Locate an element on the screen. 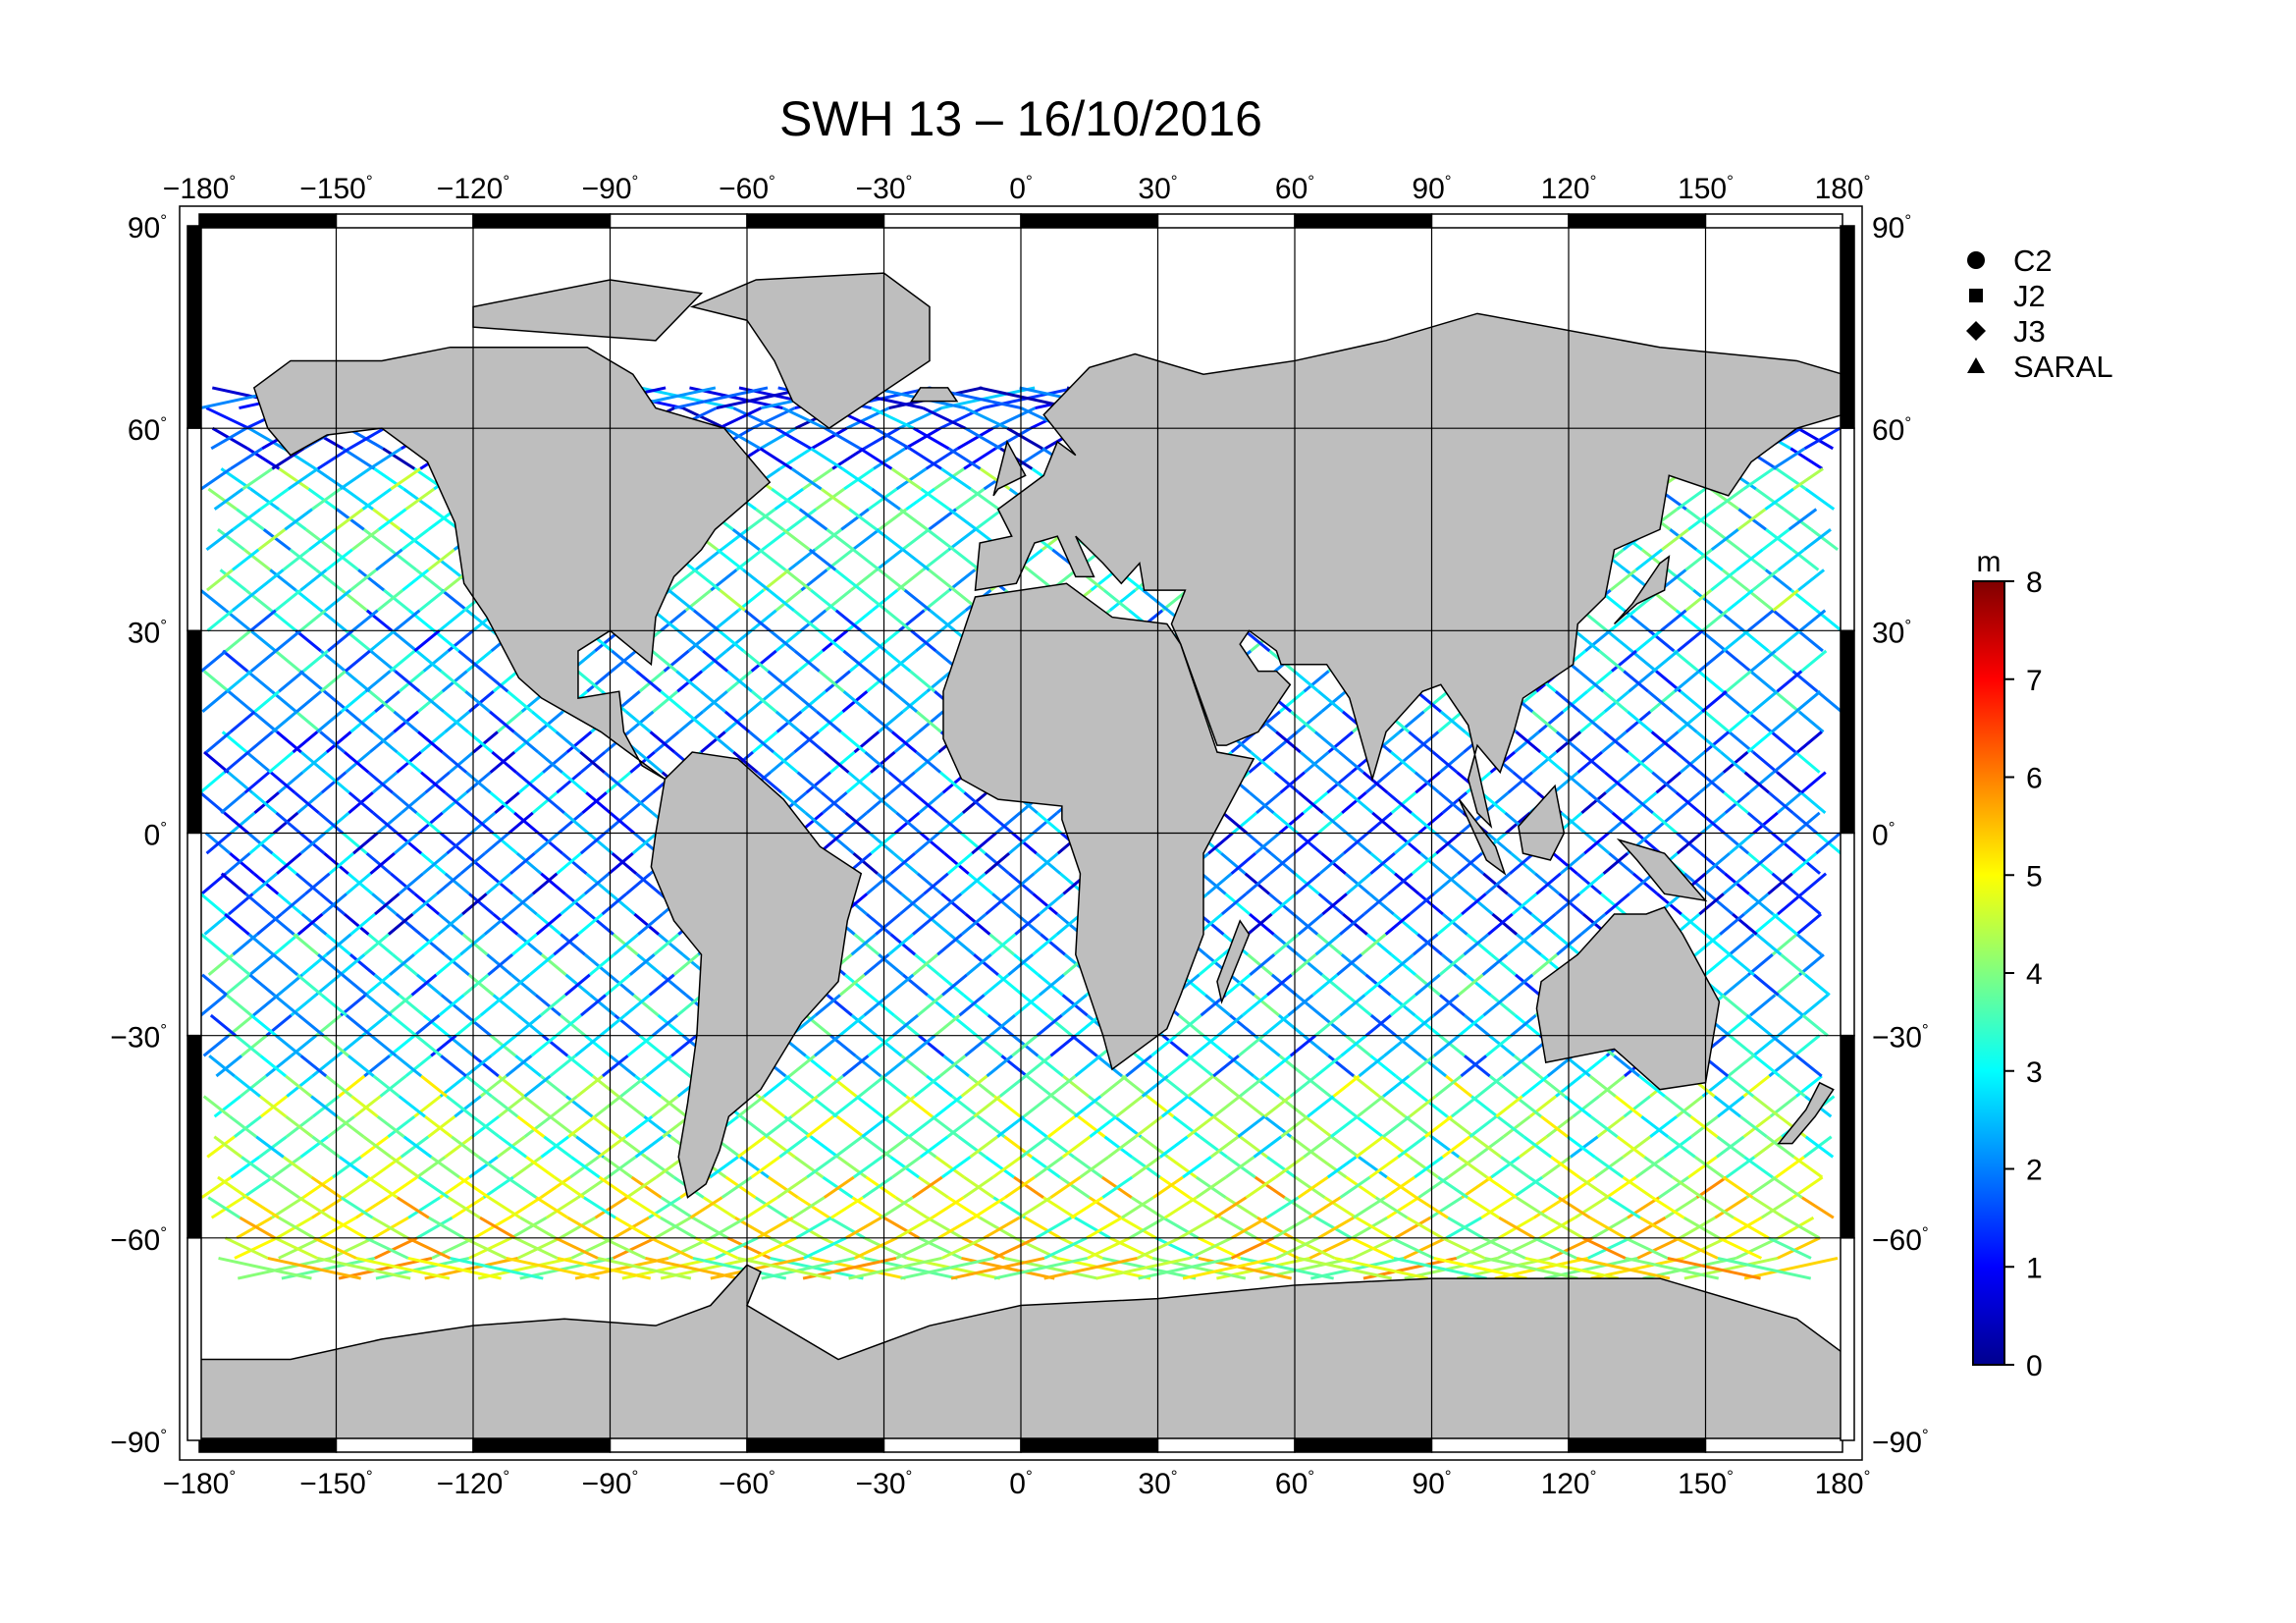  colorbar-tick-label: 2 is located at coordinates (2034, 1171).